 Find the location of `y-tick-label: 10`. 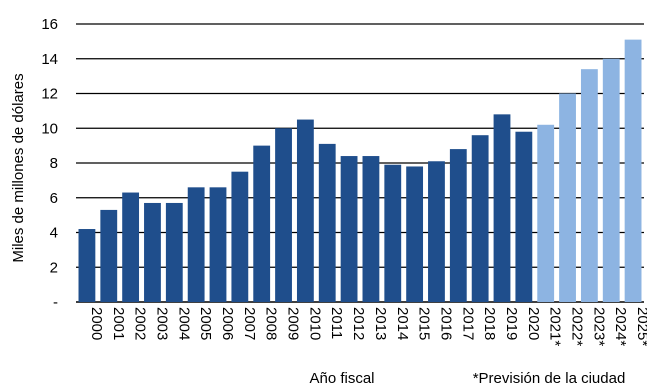

y-tick-label: 10 is located at coordinates (49, 128).